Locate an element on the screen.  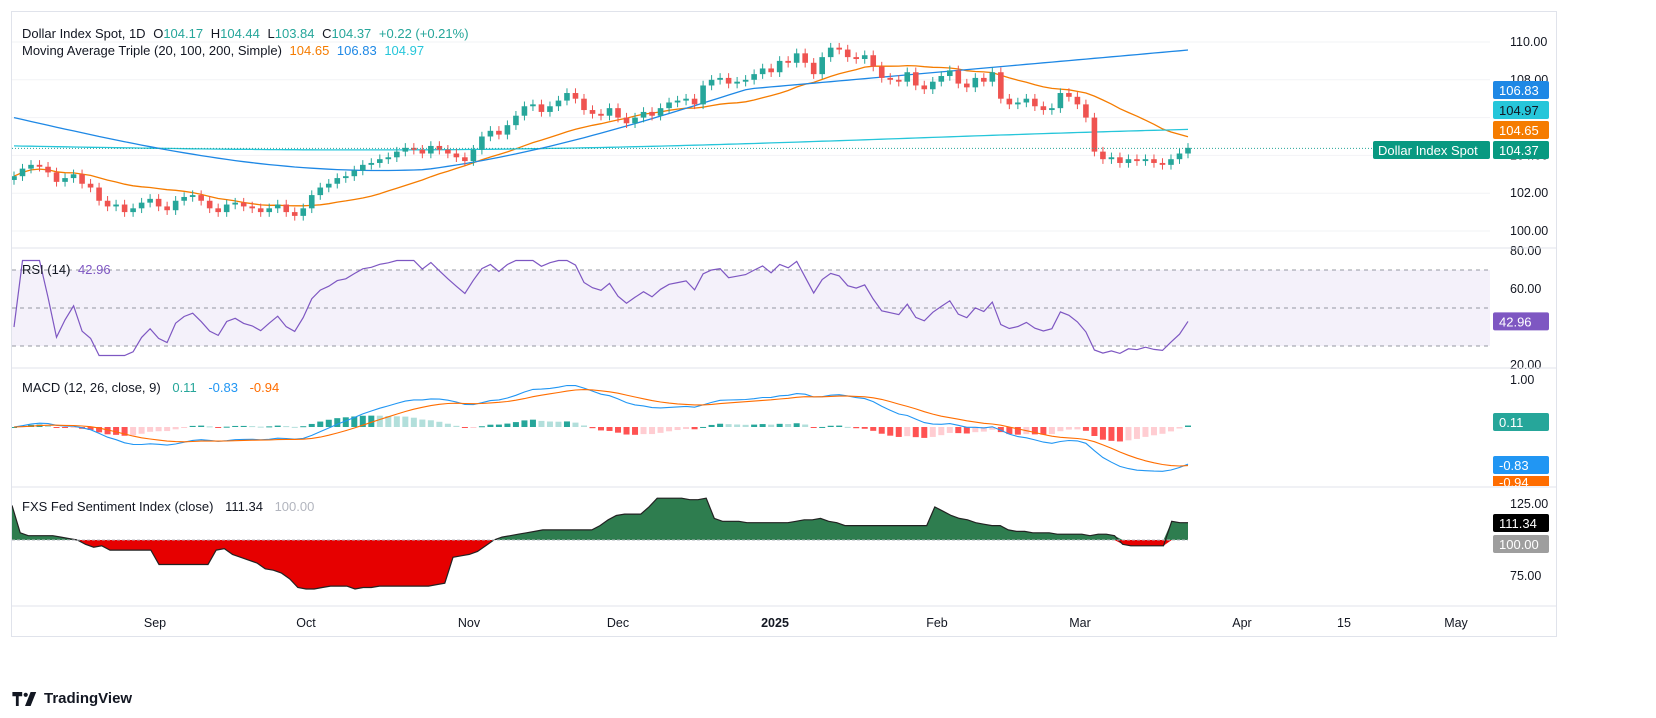
macd-title: MACD (12, 26, close, 9) is located at coordinates (91, 387).